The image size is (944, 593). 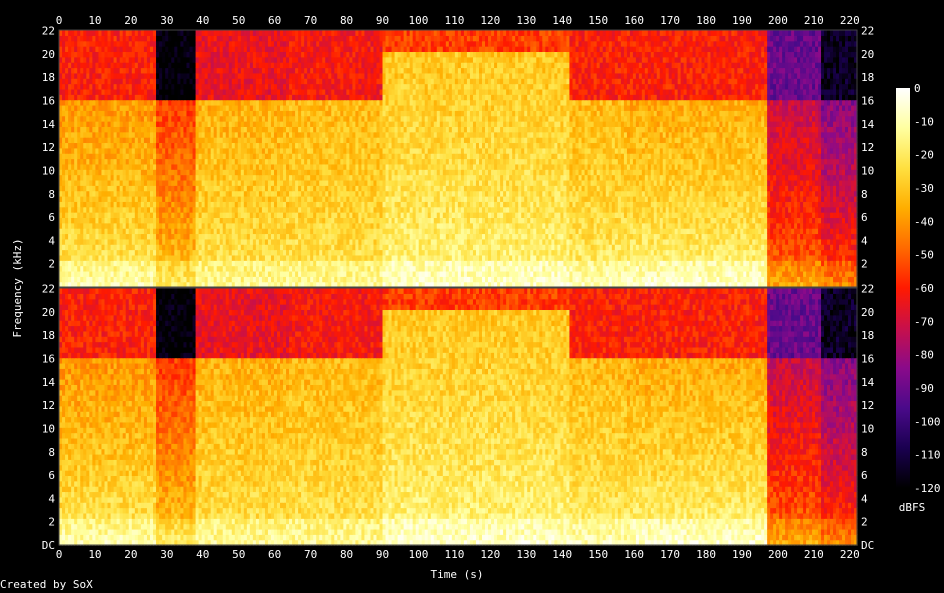 I want to click on x-tick-bottom-label: 90, so click(x=382, y=554).